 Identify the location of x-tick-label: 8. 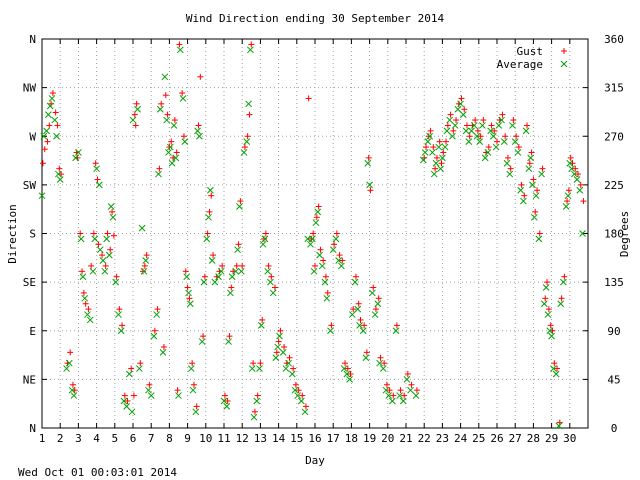
(169, 438).